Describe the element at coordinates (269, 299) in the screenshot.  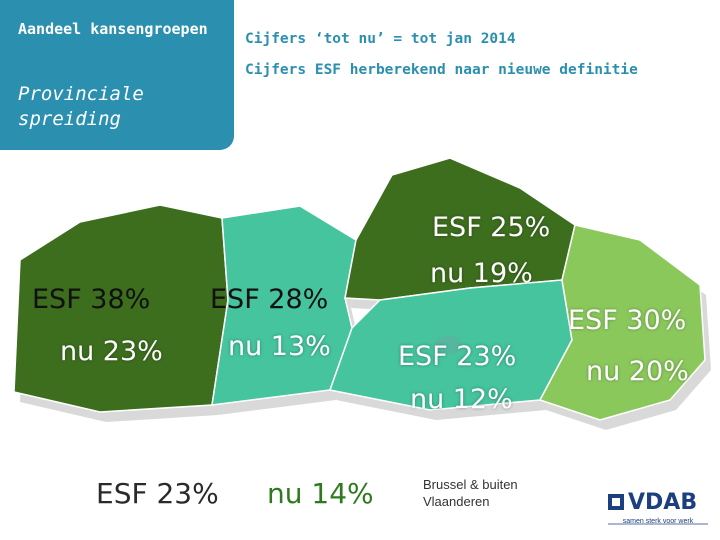
I see `oost-vlaanderen-esf-label: ESF 28%` at that location.